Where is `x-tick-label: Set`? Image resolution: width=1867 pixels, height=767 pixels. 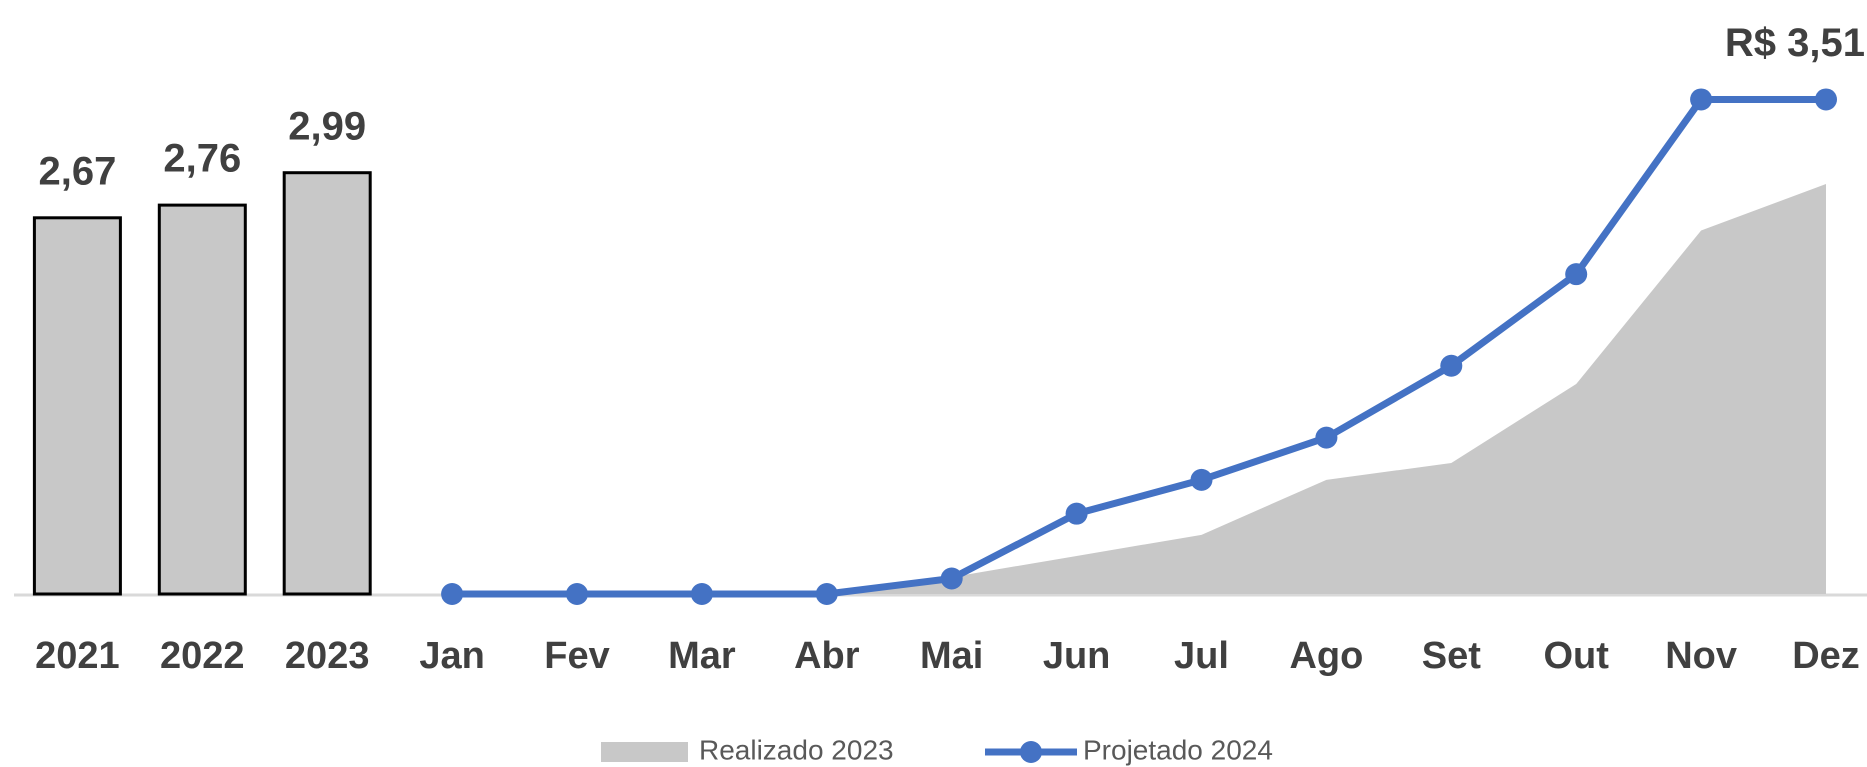 x-tick-label: Set is located at coordinates (1451, 656).